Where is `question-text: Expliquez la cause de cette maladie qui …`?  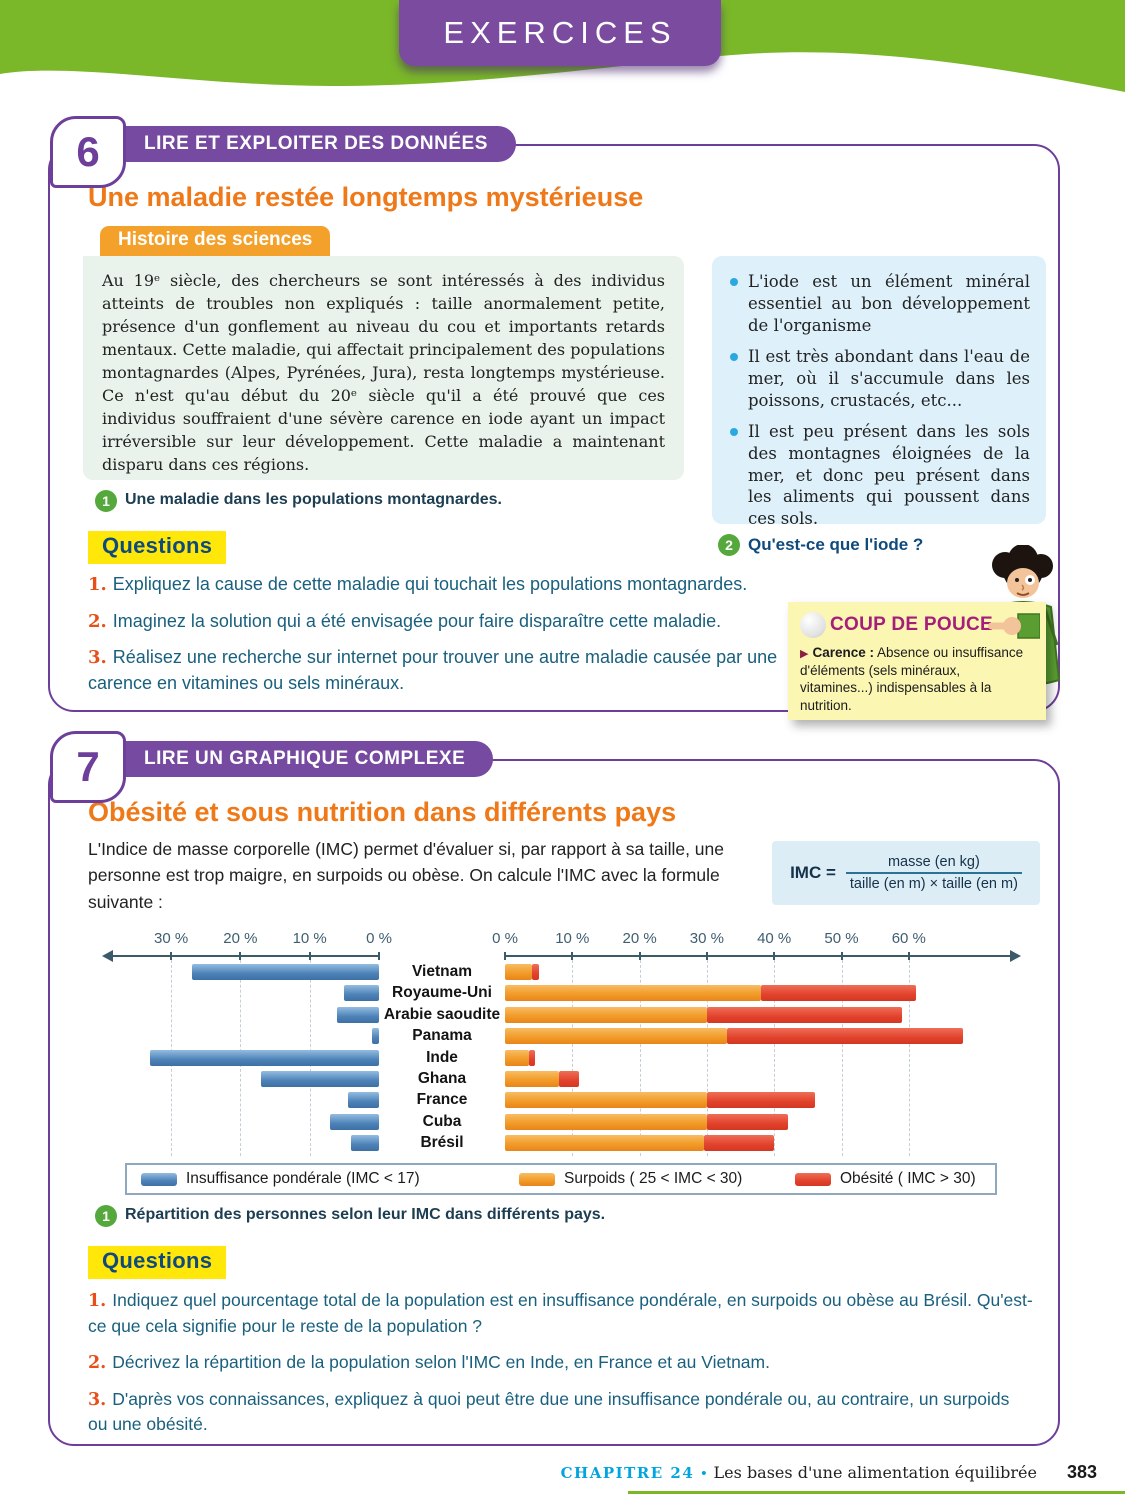
question-text: Expliquez la cause de cette maladie qui … is located at coordinates (430, 584).